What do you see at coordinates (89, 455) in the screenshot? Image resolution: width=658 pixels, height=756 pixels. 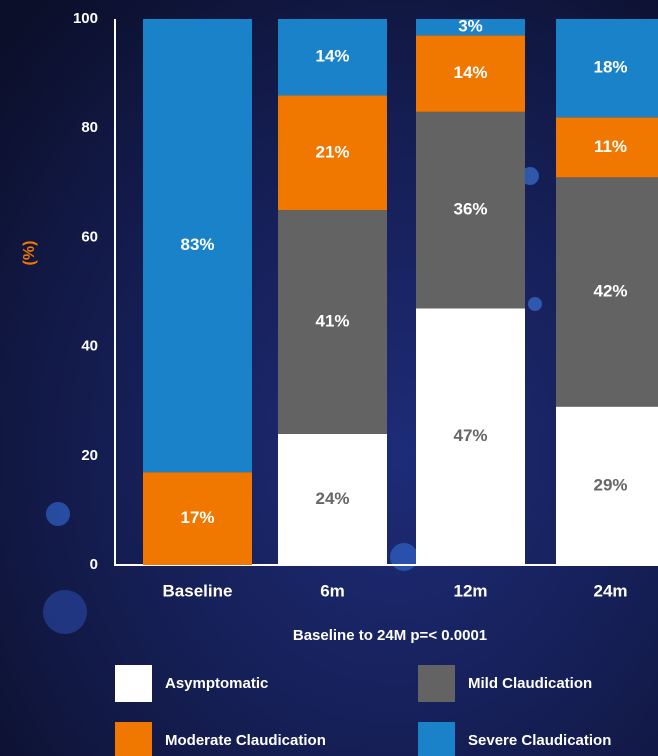 I see `y-tick-label: 20` at bounding box center [89, 455].